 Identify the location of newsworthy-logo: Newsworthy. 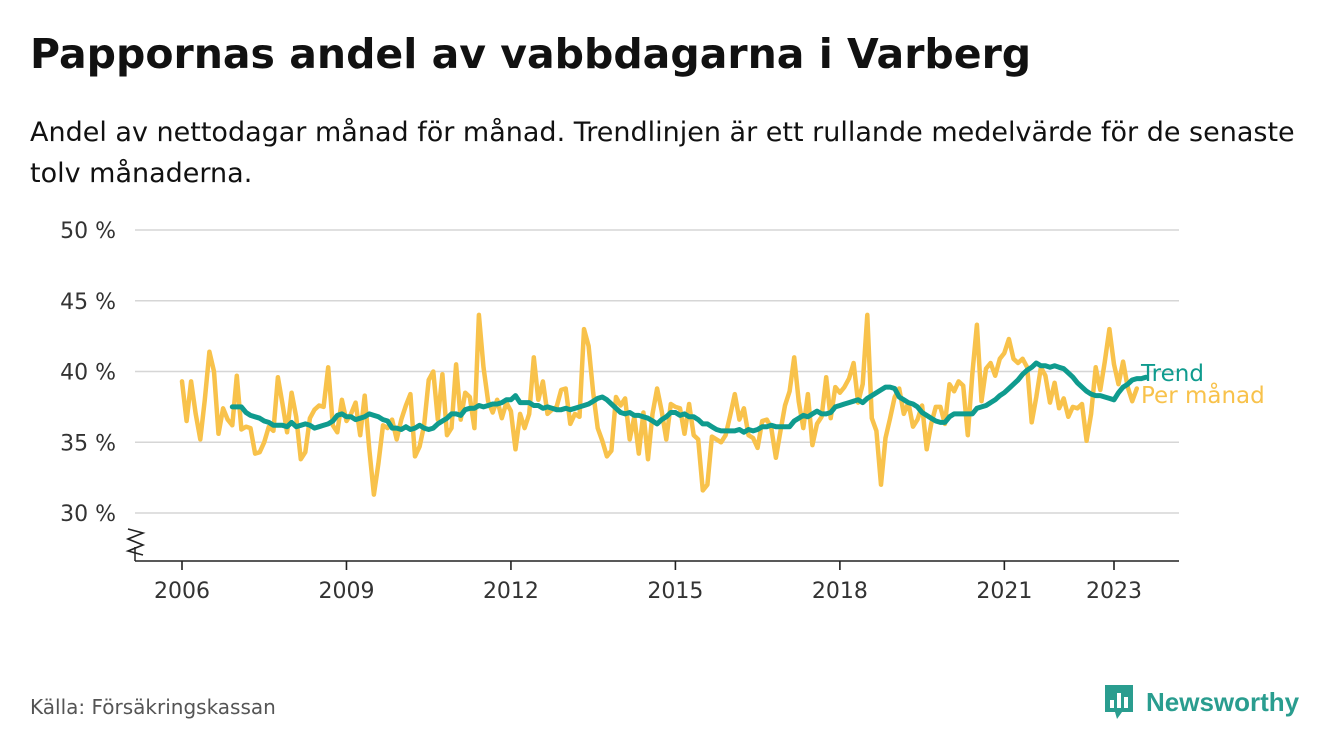
(1200, 702).